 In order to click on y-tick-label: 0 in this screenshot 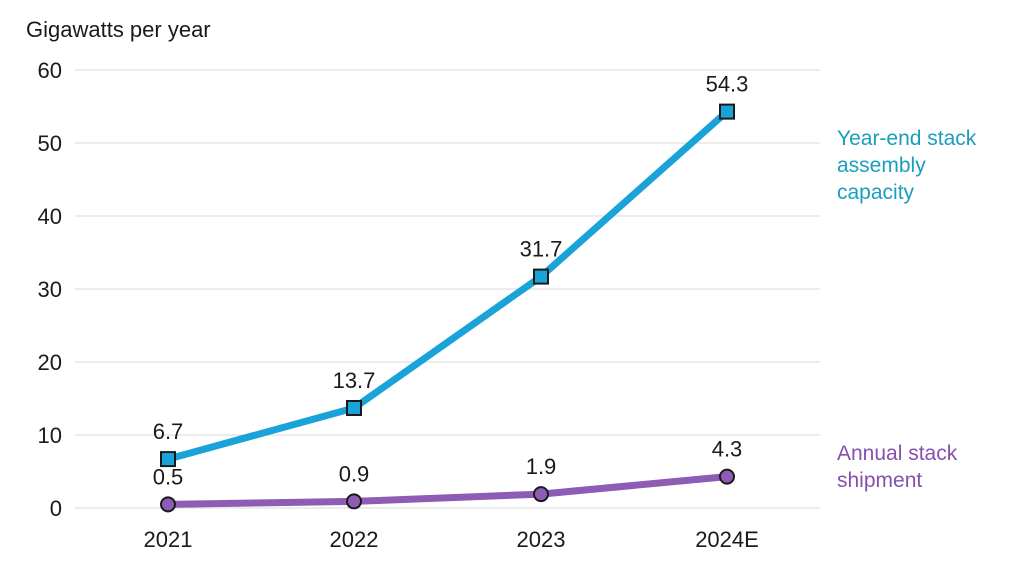, I will do `click(56, 508)`.